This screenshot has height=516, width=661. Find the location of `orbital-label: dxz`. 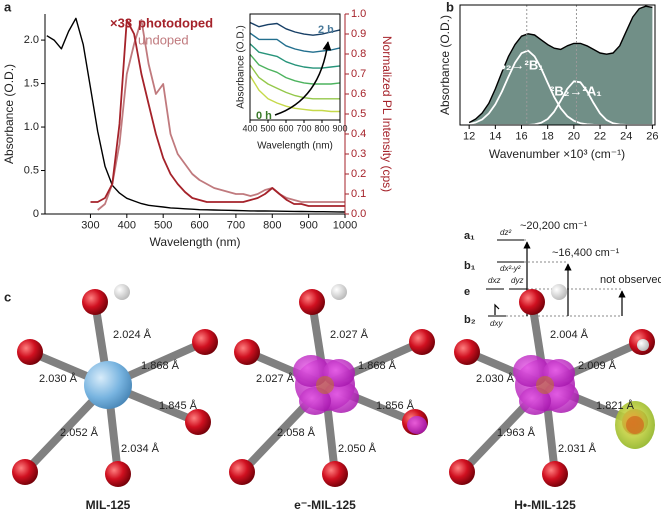

orbital-label: dxz is located at coordinates (494, 280).